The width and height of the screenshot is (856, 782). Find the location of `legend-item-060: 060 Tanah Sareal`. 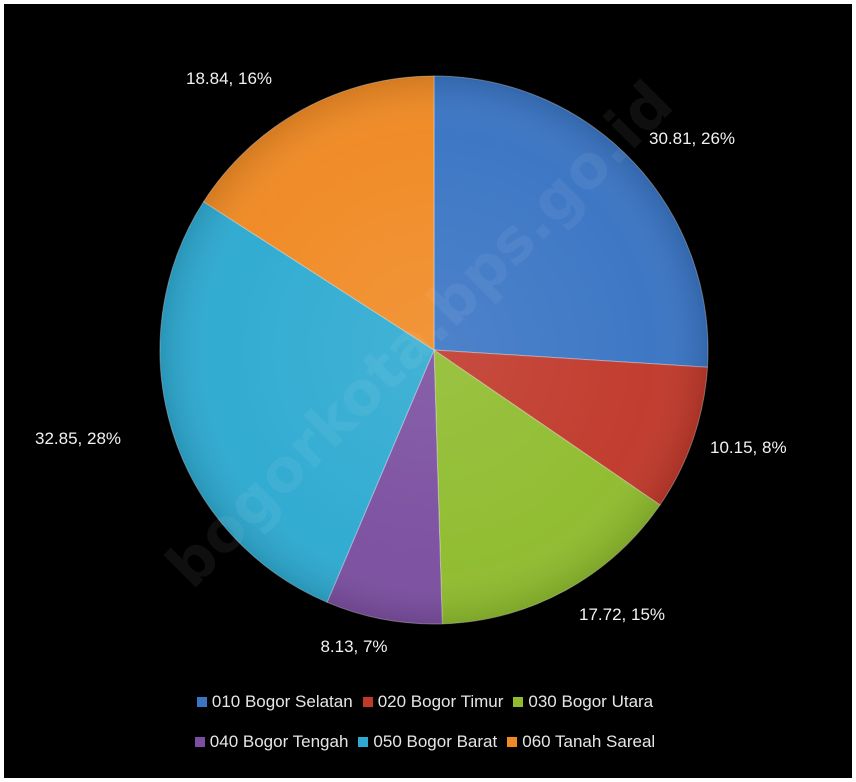

legend-item-060: 060 Tanah Sareal is located at coordinates (581, 742).